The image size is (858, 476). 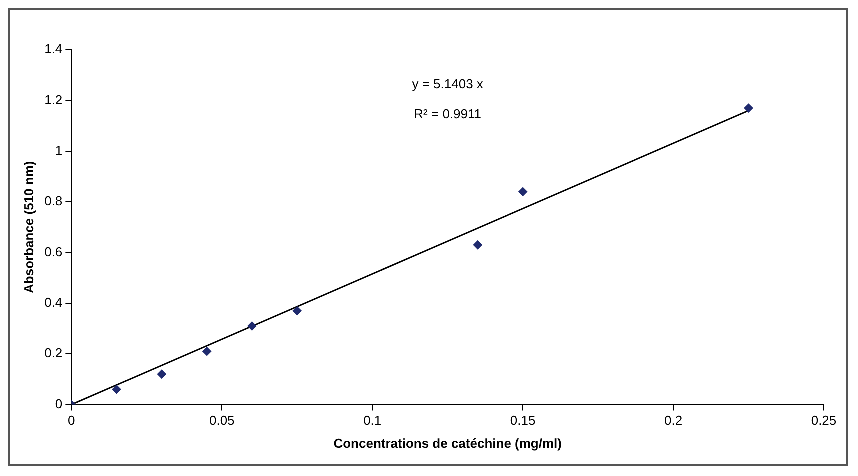 What do you see at coordinates (448, 443) in the screenshot?
I see `x-axis-title: Concentrations de catéchine (mg/ml)` at bounding box center [448, 443].